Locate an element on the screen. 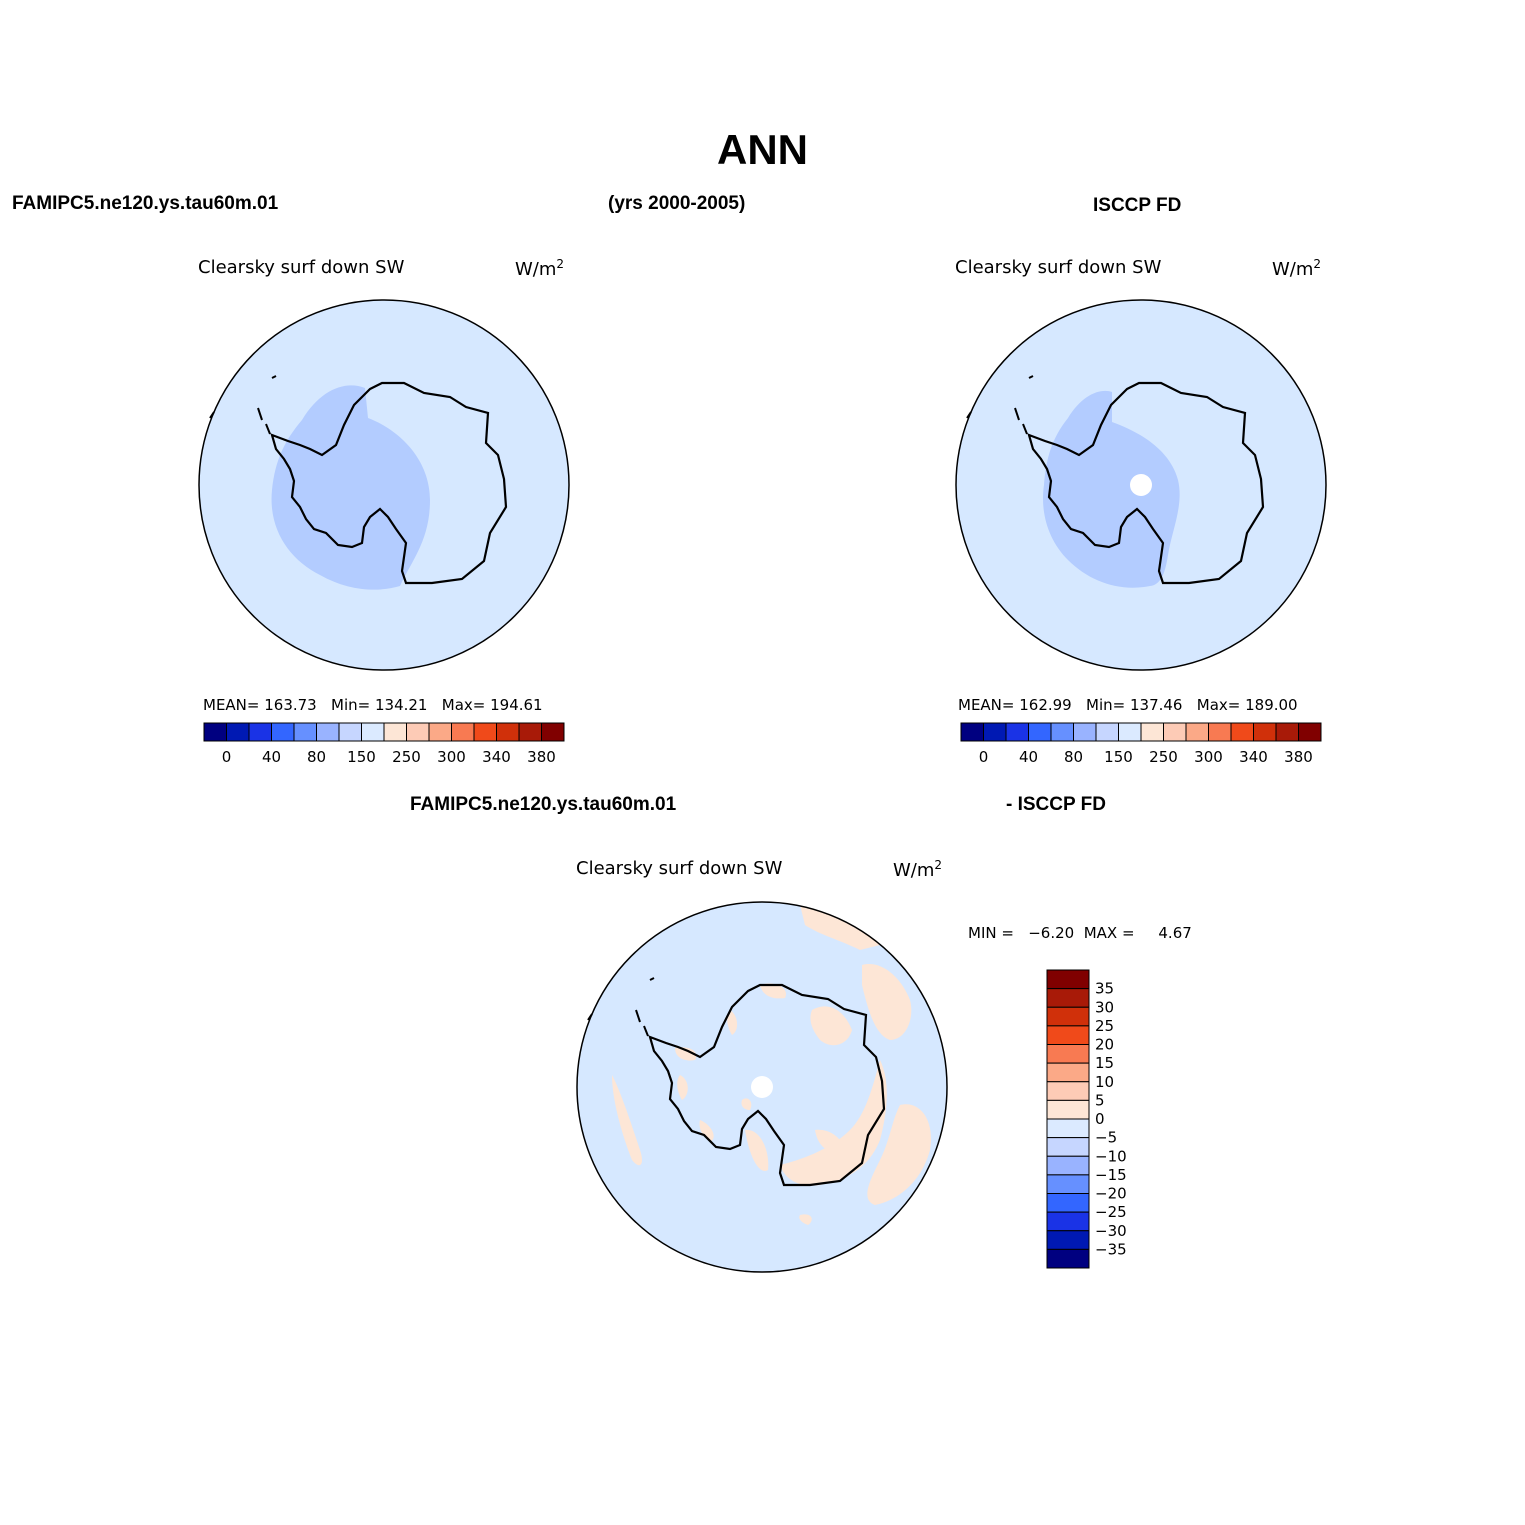 Image resolution: width=1525 pixels, height=1525 pixels. panel2-colorbar-tick-label: 300 is located at coordinates (1208, 757).